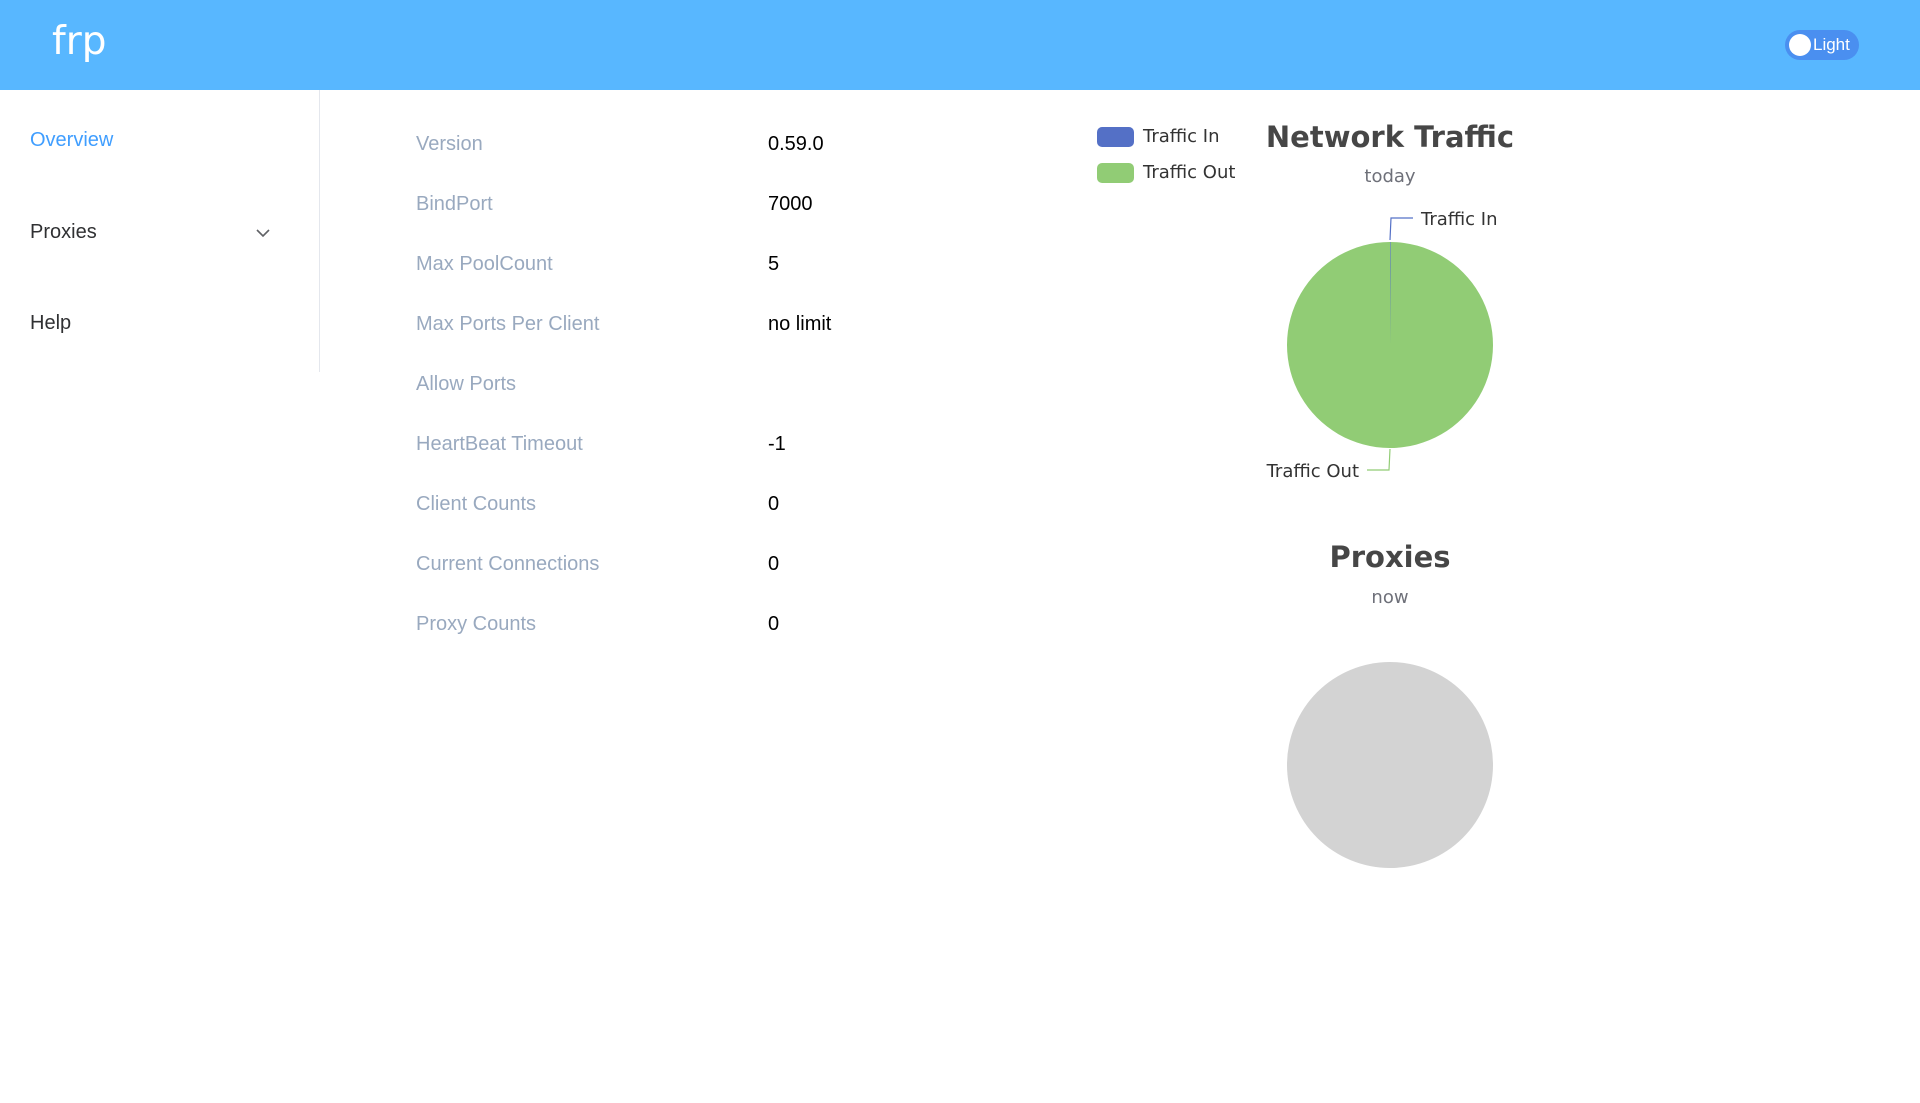 The height and width of the screenshot is (1103, 1920). I want to click on pie-label-traffic-out: Traffic Out, so click(1312, 471).